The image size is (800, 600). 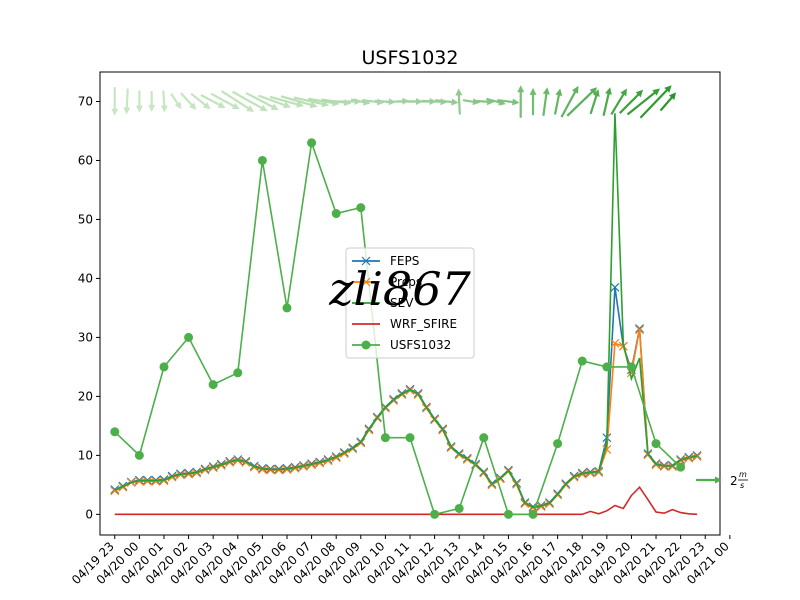 What do you see at coordinates (423, 324) in the screenshot?
I see `legend-label: WRF_SFIRE` at bounding box center [423, 324].